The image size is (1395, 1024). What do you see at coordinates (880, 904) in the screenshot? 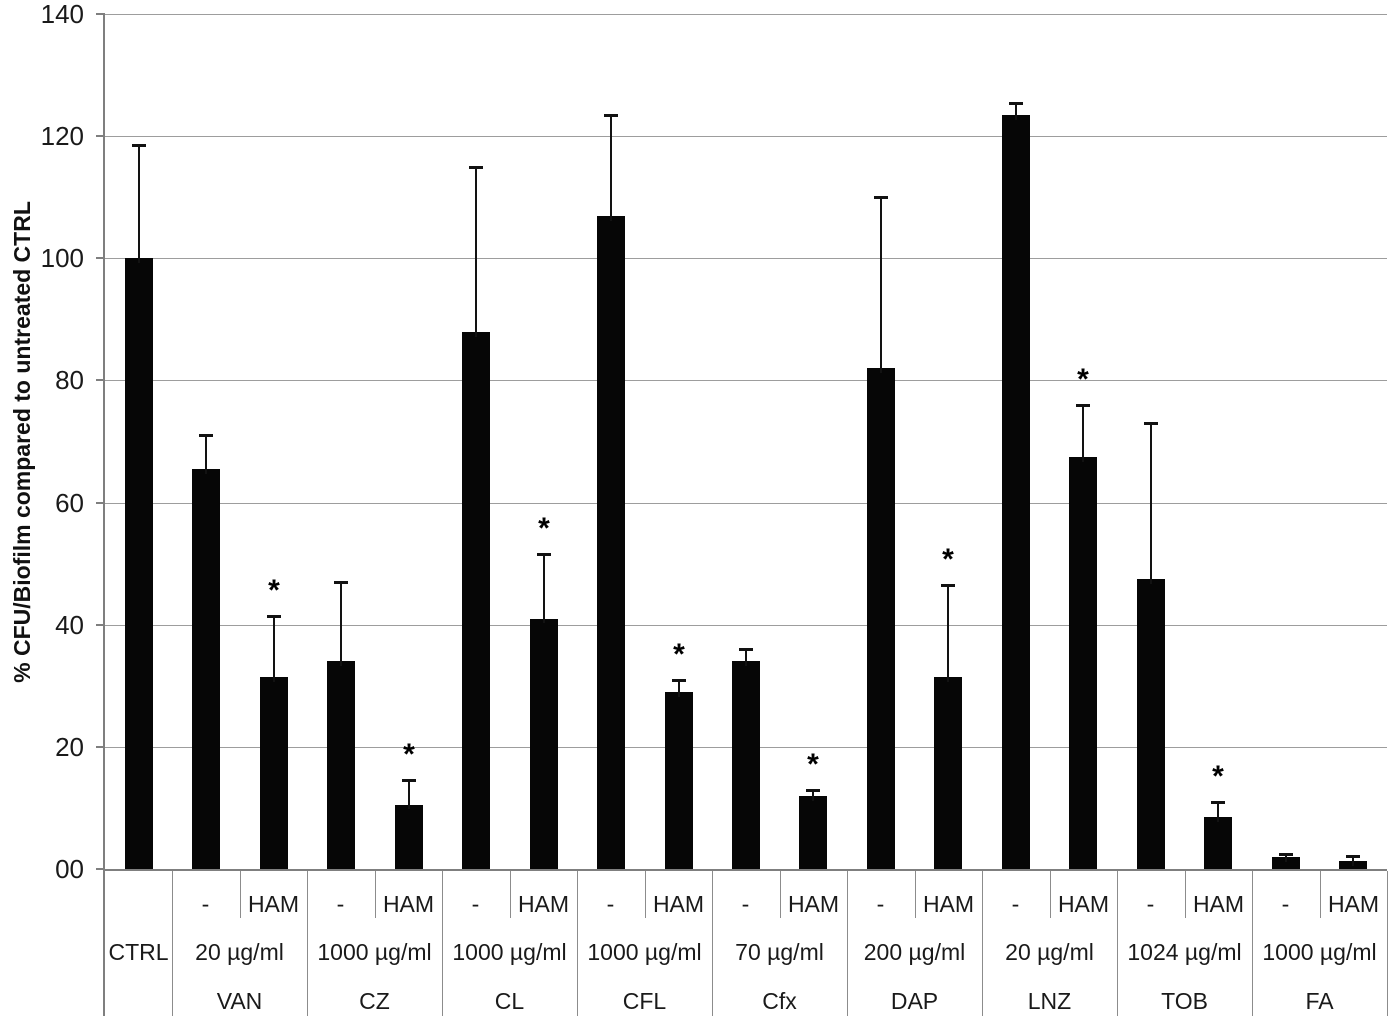
I see `treatment-label-DAP--: -` at bounding box center [880, 904].